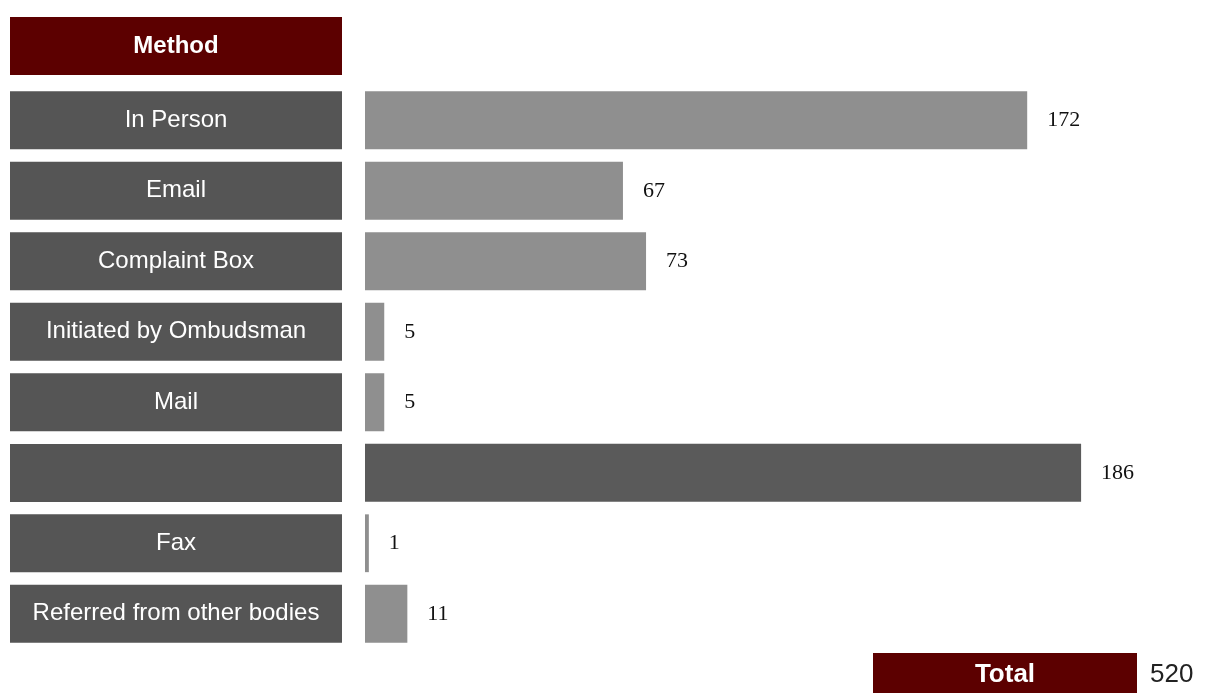 This screenshot has width=1205, height=693. What do you see at coordinates (176, 44) in the screenshot?
I see `y-axis-title: Method` at bounding box center [176, 44].